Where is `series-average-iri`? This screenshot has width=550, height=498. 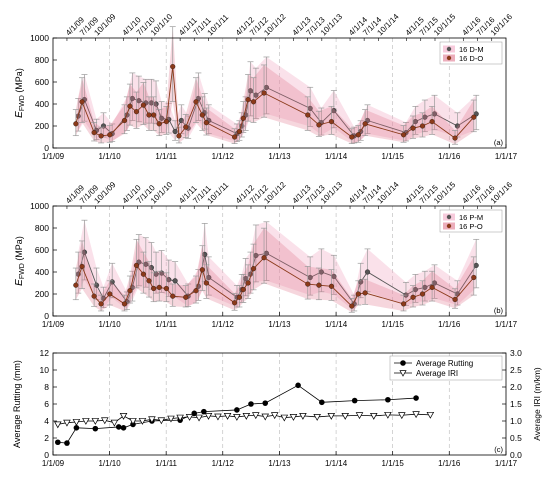 series-average-iri is located at coordinates (244, 420).